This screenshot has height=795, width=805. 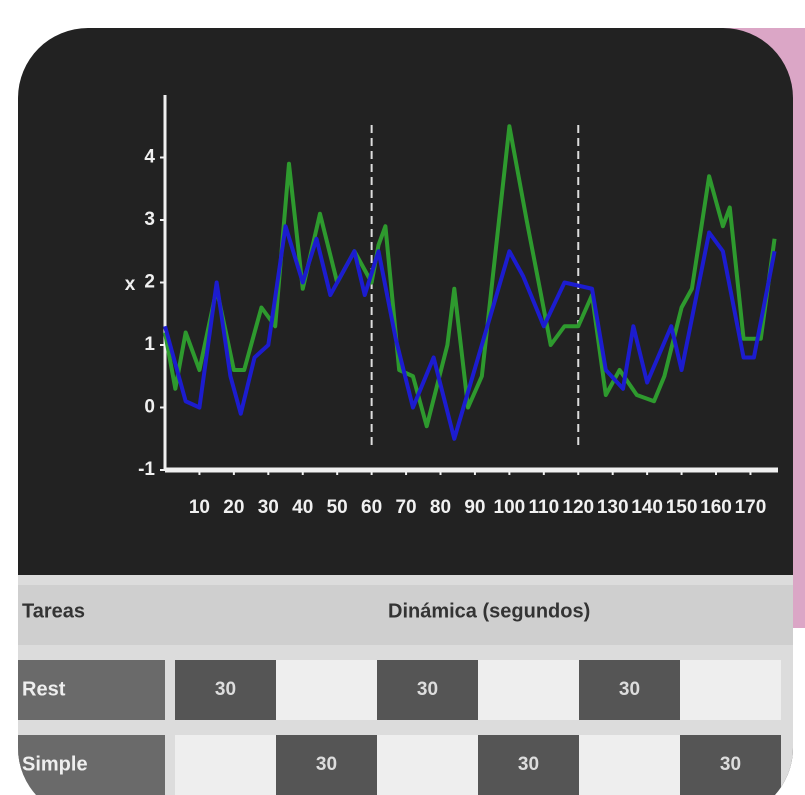 What do you see at coordinates (149, 407) in the screenshot?
I see `y-tick-label: 0` at bounding box center [149, 407].